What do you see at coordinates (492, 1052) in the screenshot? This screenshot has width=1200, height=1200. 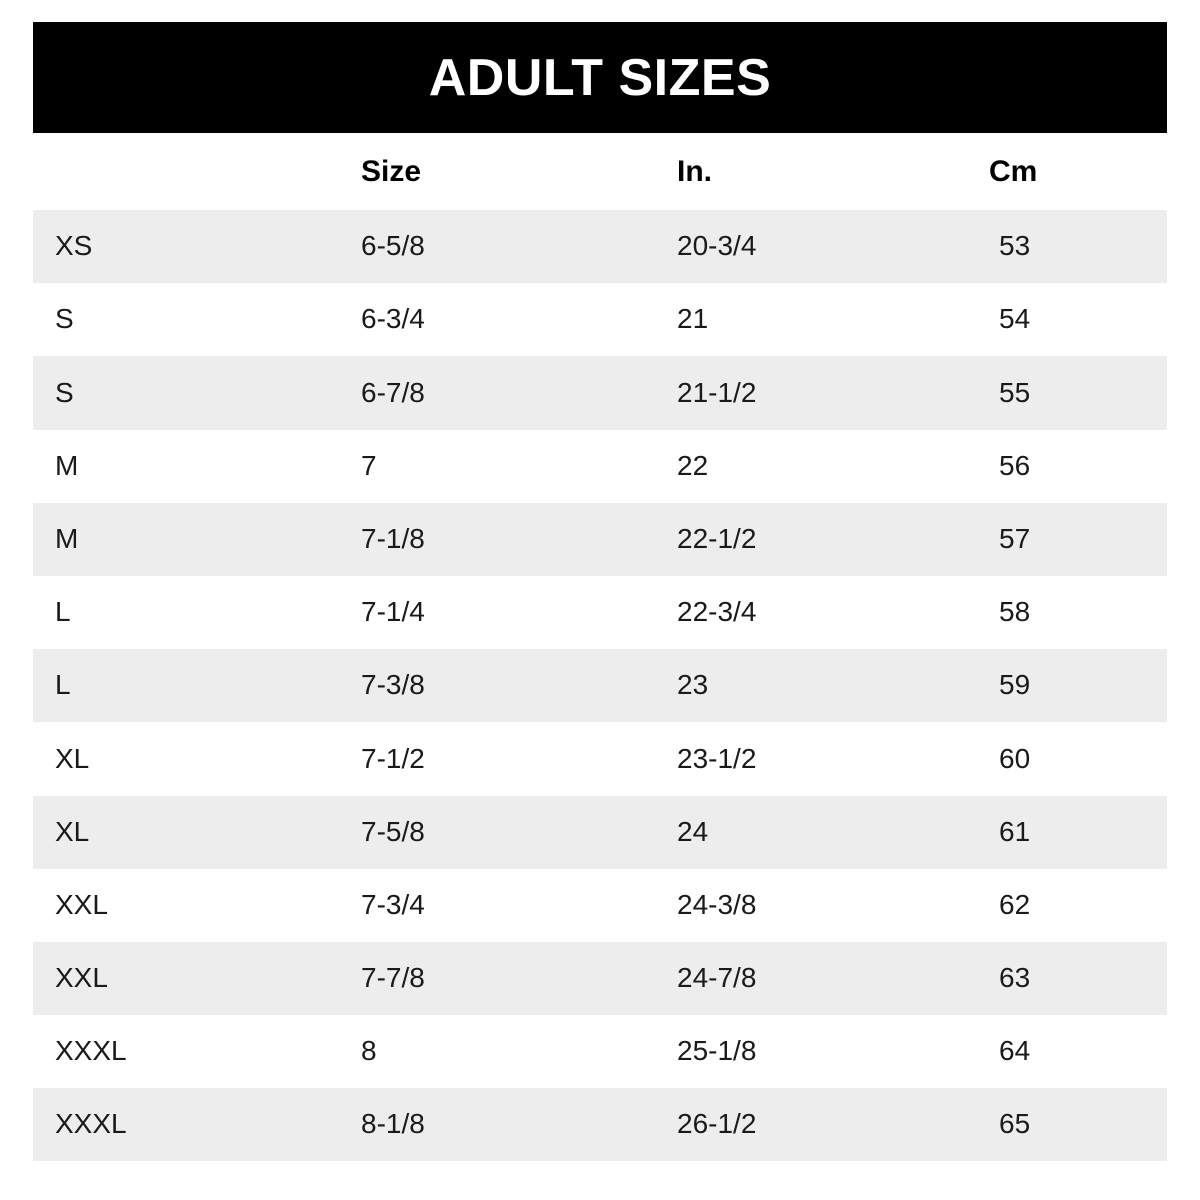 I see `cell-size: 8` at bounding box center [492, 1052].